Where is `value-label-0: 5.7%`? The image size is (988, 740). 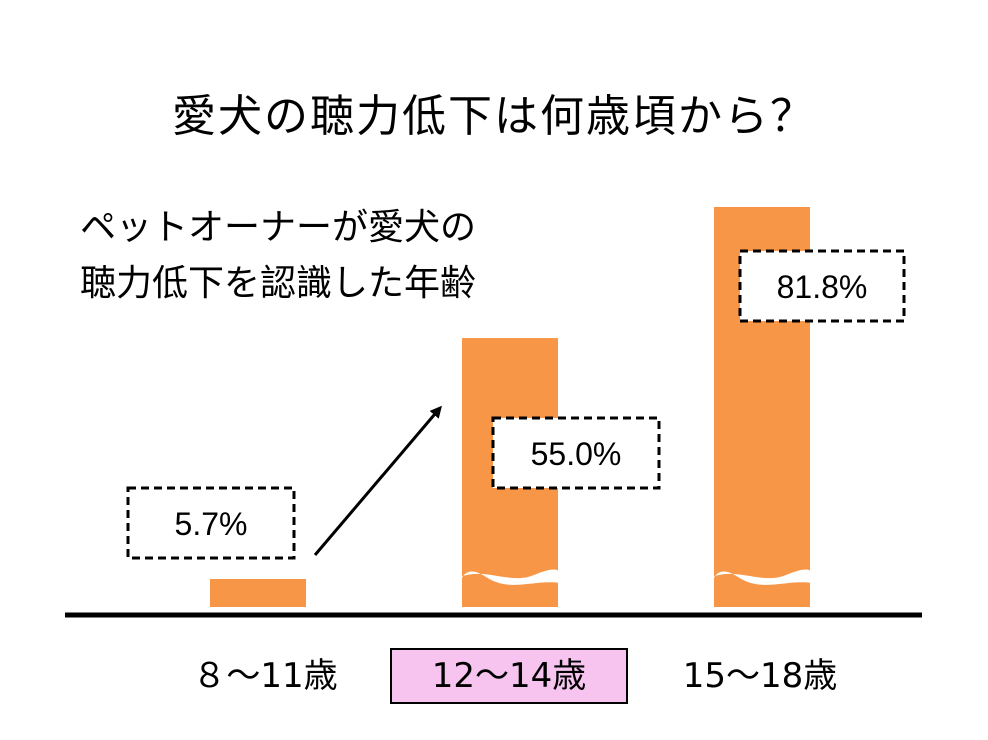 value-label-0: 5.7% is located at coordinates (211, 523).